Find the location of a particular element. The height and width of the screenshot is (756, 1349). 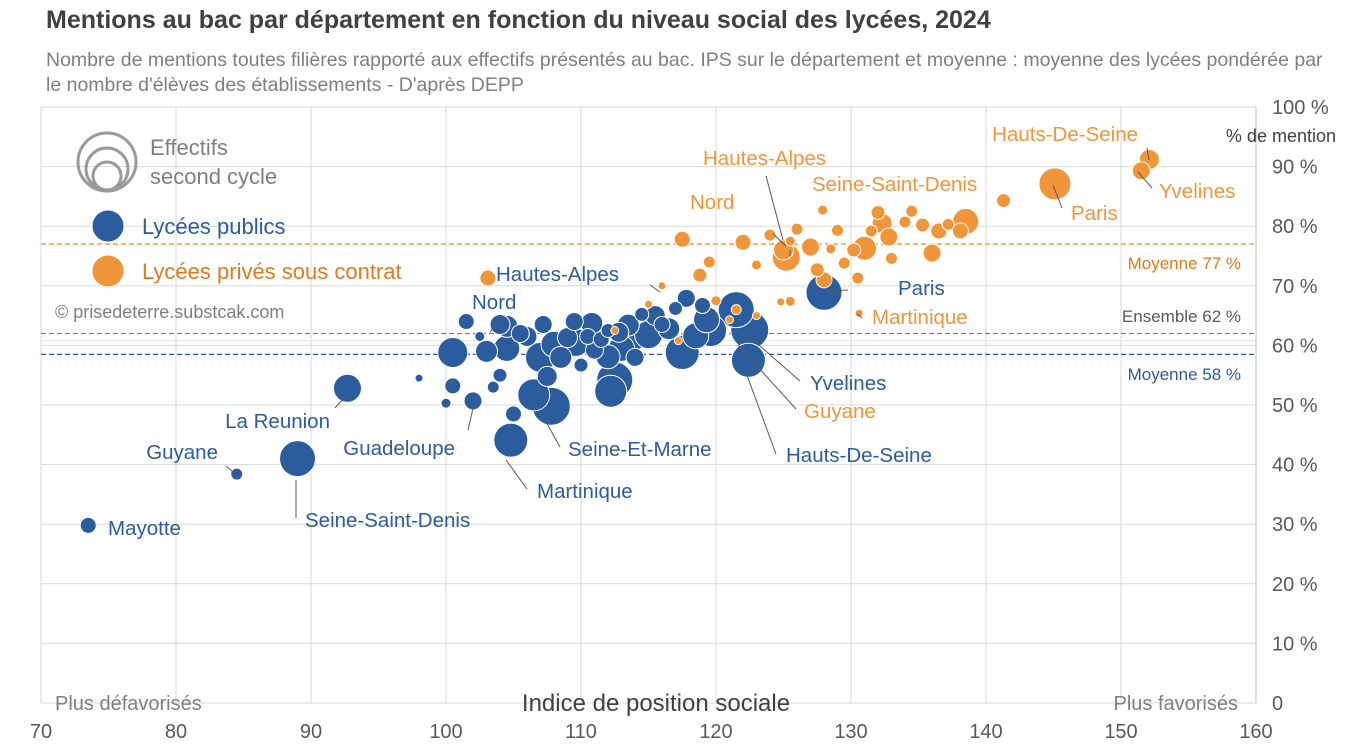

y-tick-label: 90 % is located at coordinates (1295, 168).